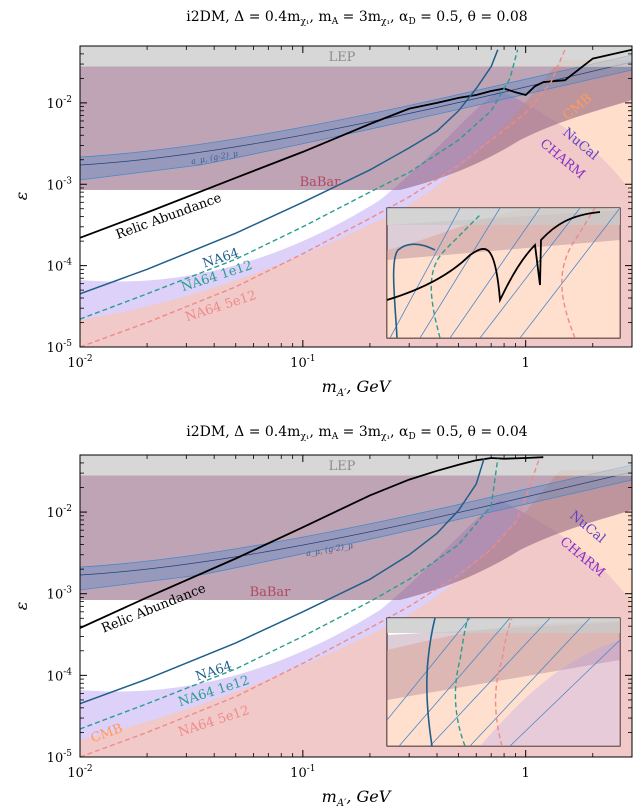 The width and height of the screenshot is (636, 809). What do you see at coordinates (357, 388) in the screenshot?
I see `panel-1-xlabel: mA′, GeV` at bounding box center [357, 388].